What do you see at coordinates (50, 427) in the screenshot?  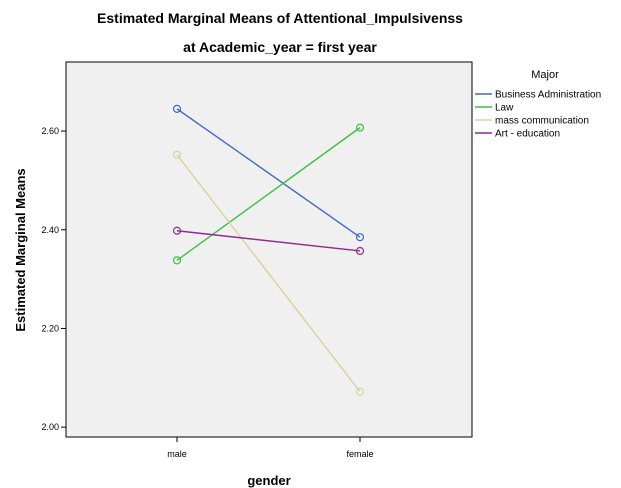 I see `y-tick-label: 2.00` at bounding box center [50, 427].